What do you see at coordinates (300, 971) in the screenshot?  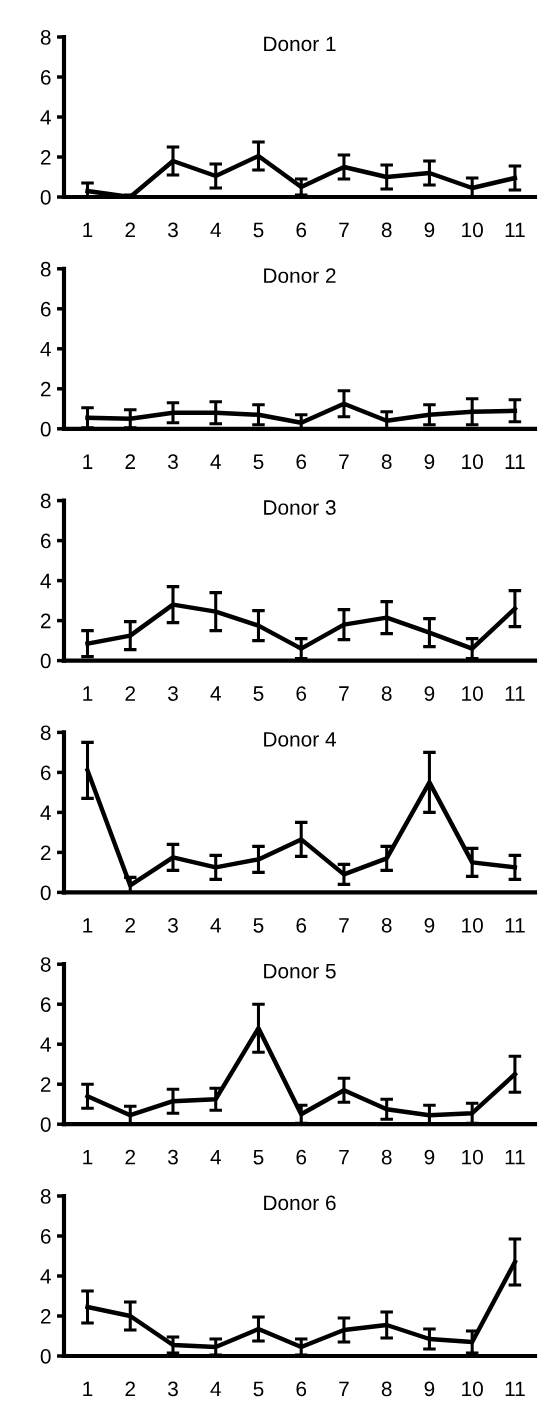 I see `chart-title: Donor 5` at bounding box center [300, 971].